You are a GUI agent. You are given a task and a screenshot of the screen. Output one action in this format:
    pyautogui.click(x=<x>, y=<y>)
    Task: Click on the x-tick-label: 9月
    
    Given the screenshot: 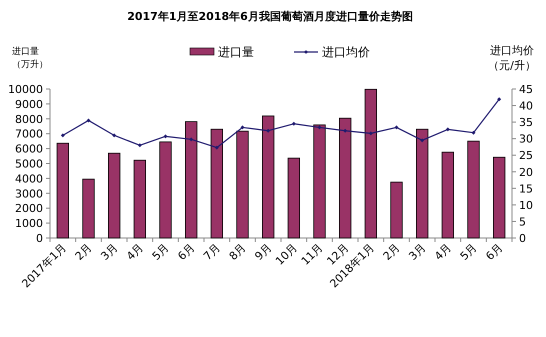 What is the action you would take?
    pyautogui.click(x=263, y=251)
    